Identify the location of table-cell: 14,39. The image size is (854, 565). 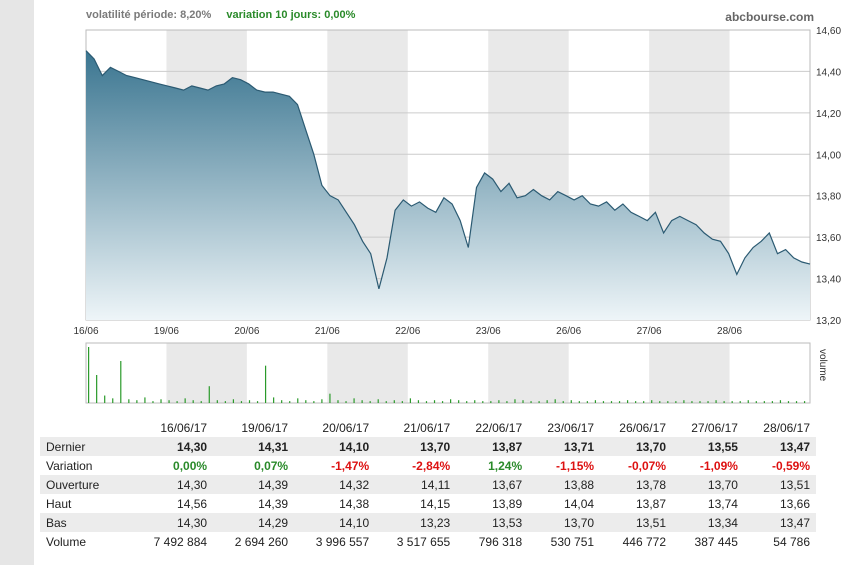
(273, 503).